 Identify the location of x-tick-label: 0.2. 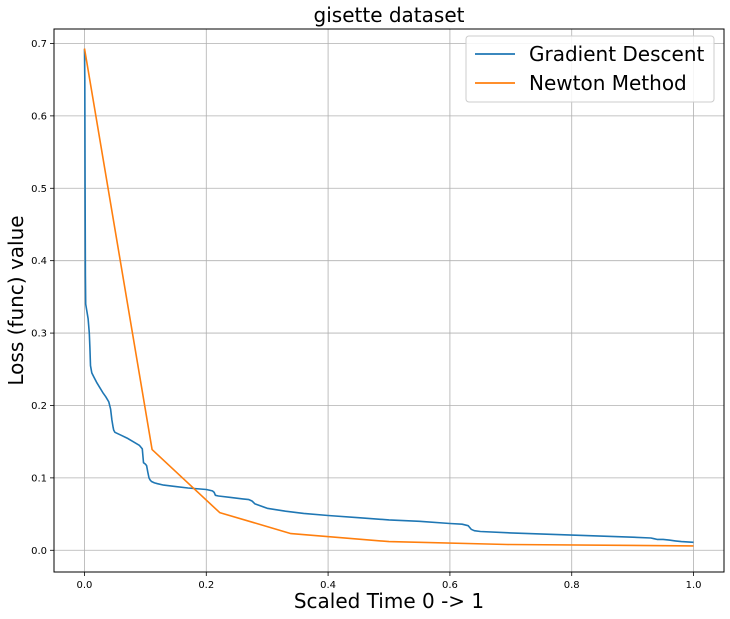
(206, 585).